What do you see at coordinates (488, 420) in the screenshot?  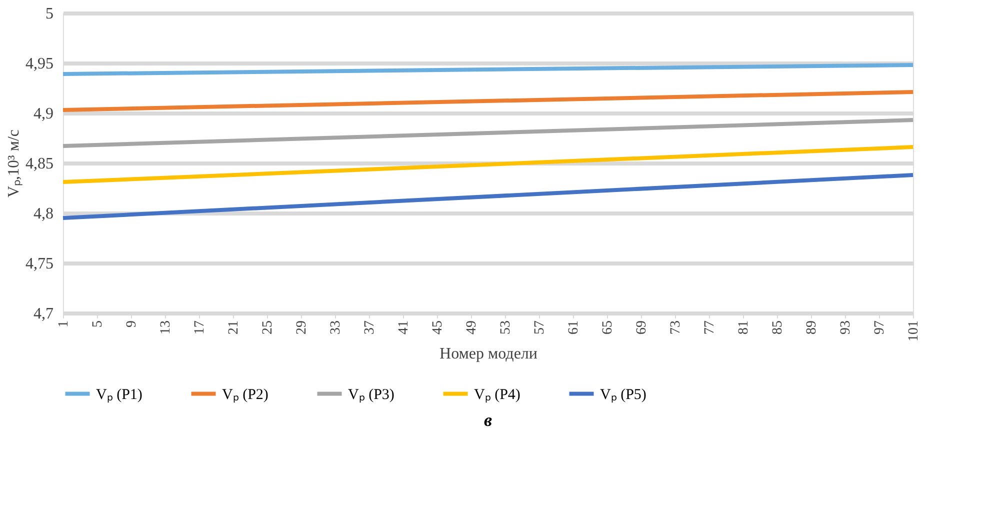 I see `text: в` at bounding box center [488, 420].